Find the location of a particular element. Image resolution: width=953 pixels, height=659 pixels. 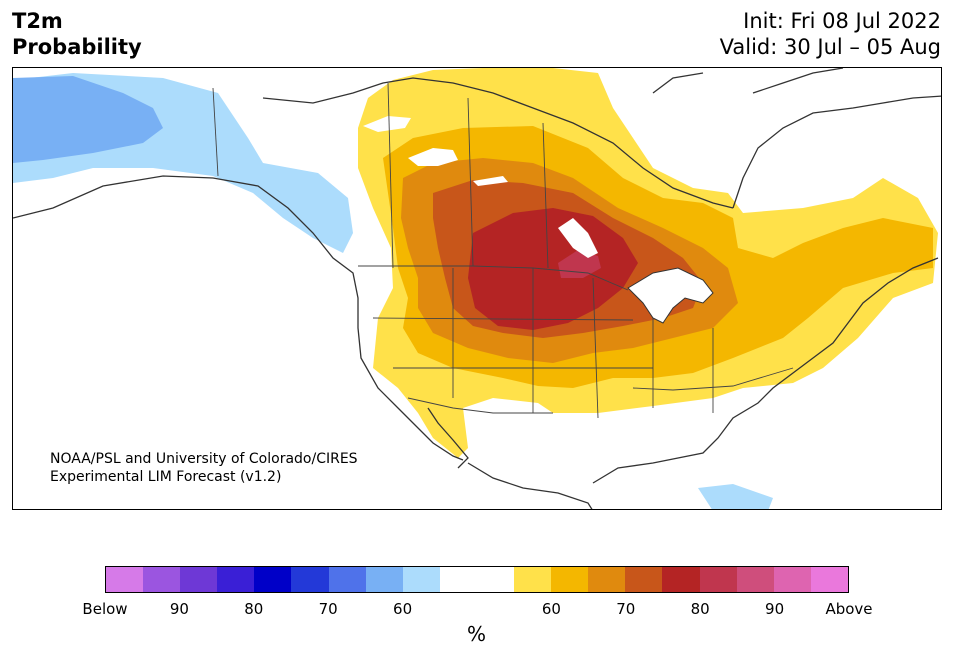

colorbar is located at coordinates (477, 579).